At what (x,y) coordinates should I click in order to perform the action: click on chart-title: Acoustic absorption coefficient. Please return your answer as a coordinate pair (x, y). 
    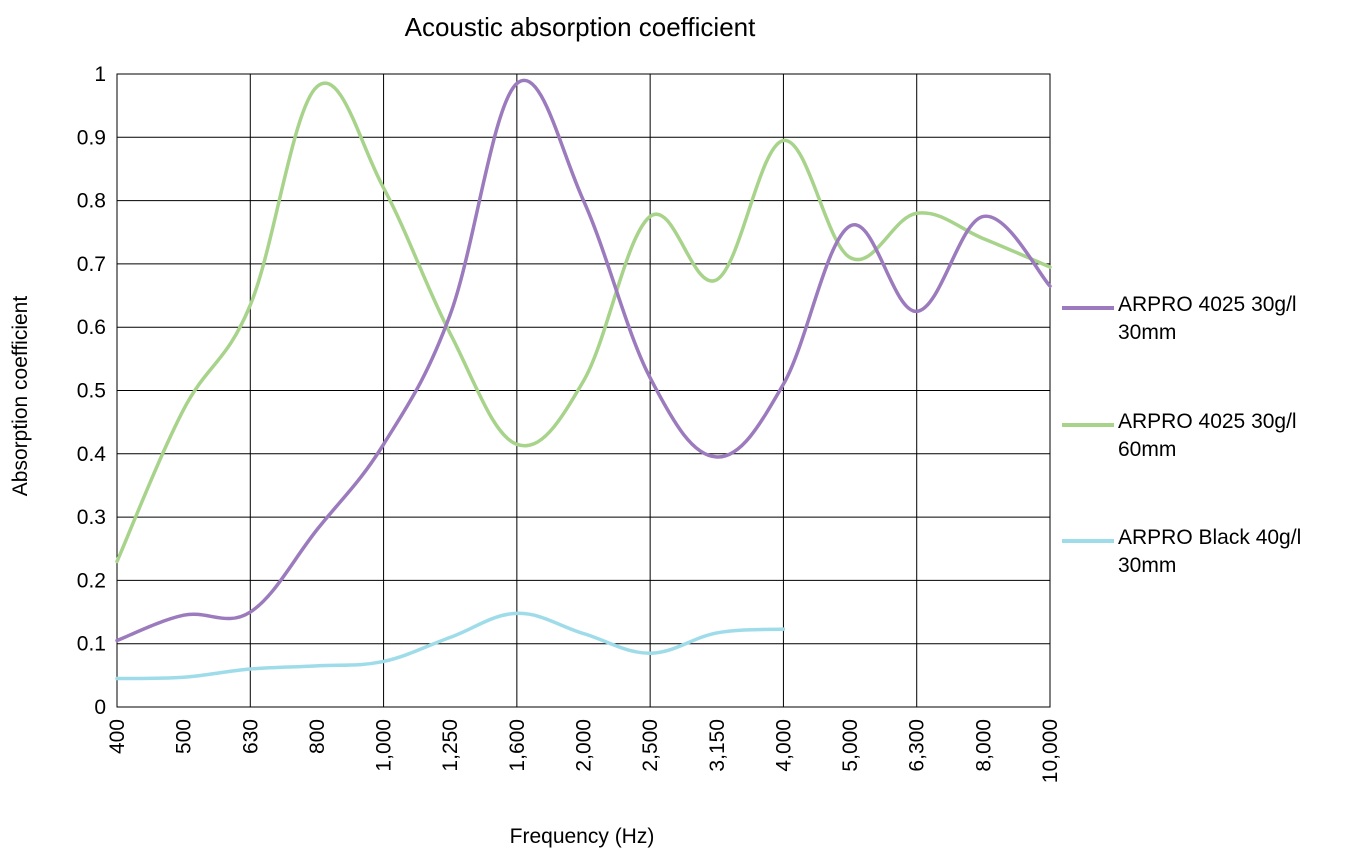
    Looking at the image, I should click on (580, 27).